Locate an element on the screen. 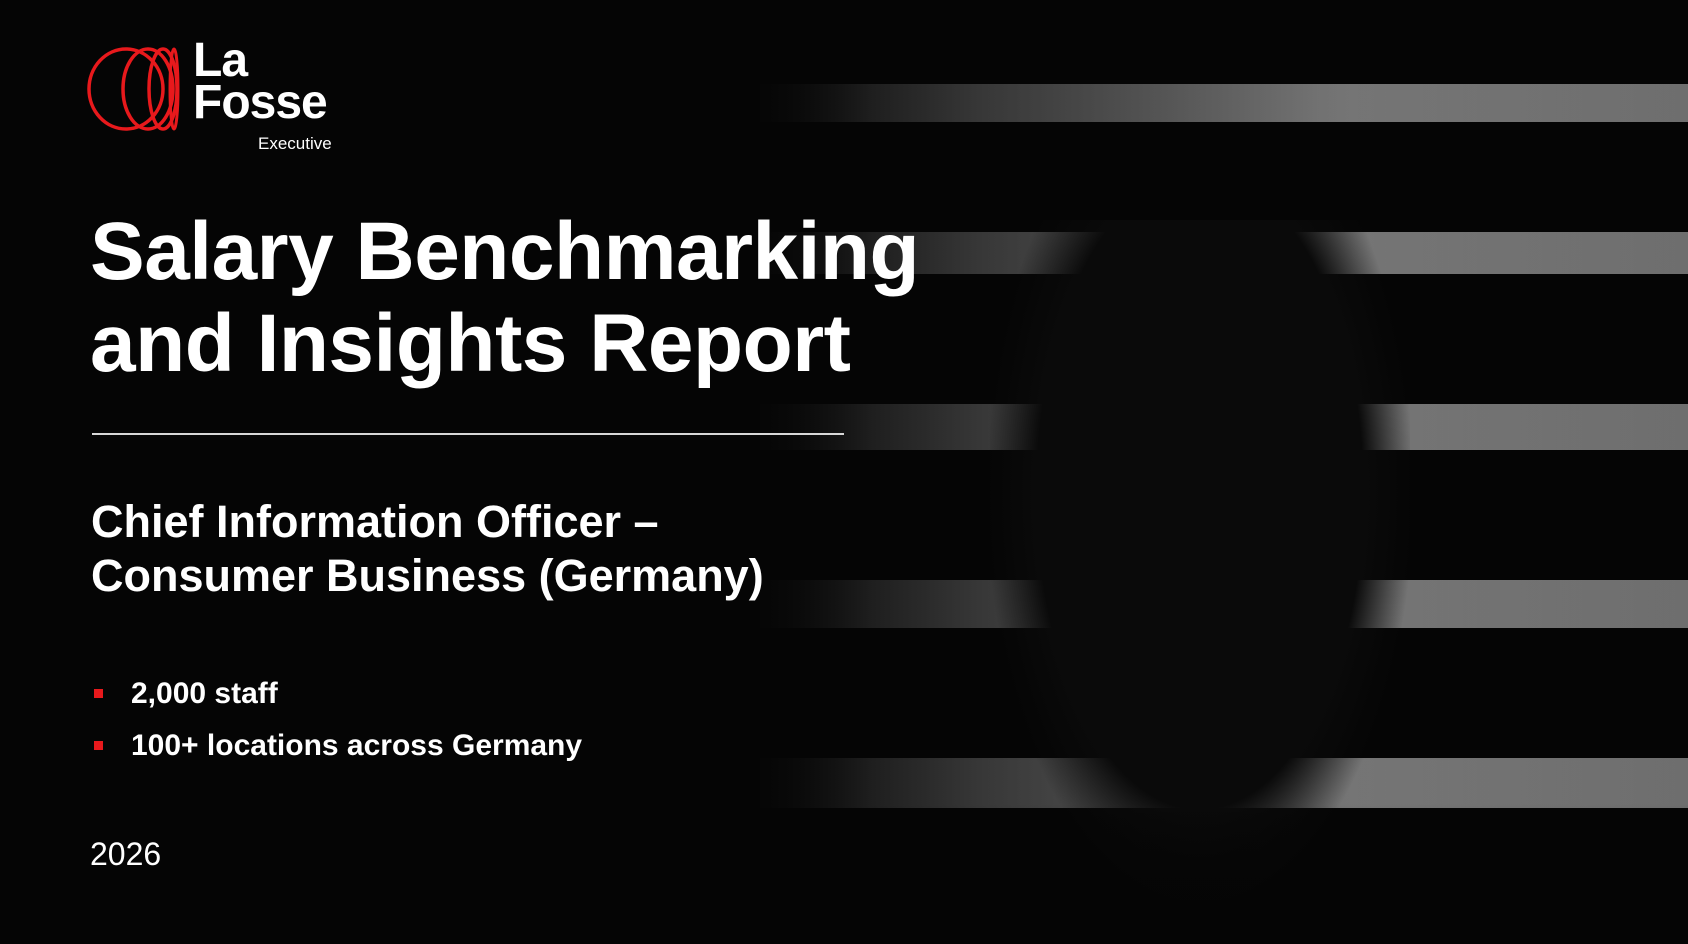 Image resolution: width=1688 pixels, height=944 pixels. title-line2: and Insights Report is located at coordinates (470, 343).